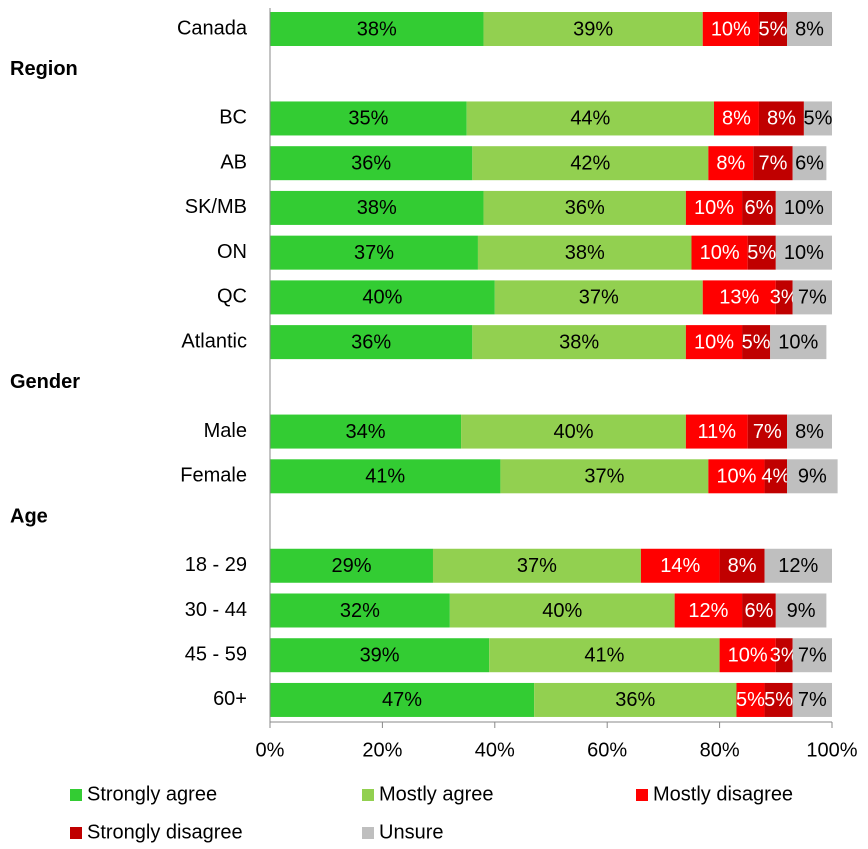  I want to click on data-label: 13%, so click(739, 298).